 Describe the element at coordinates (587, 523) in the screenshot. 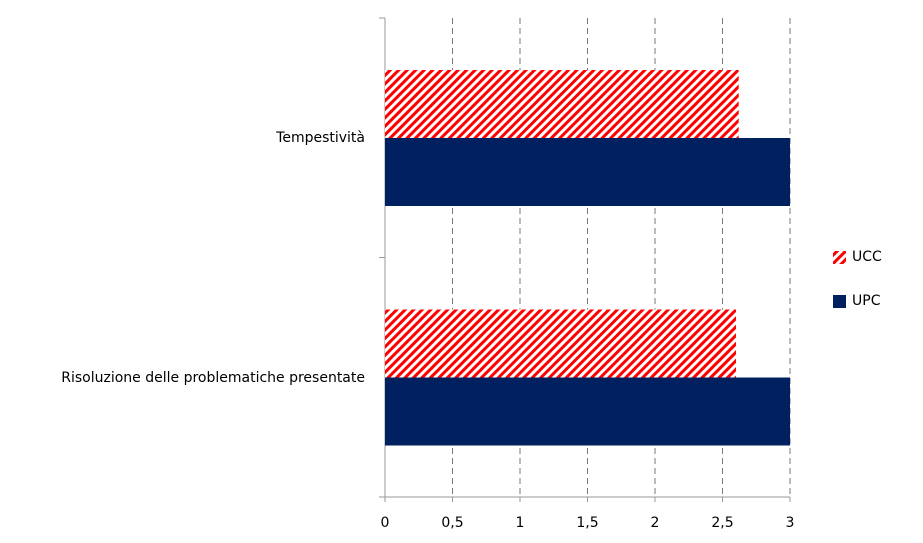

I see `x-tick-label: 1,5` at that location.